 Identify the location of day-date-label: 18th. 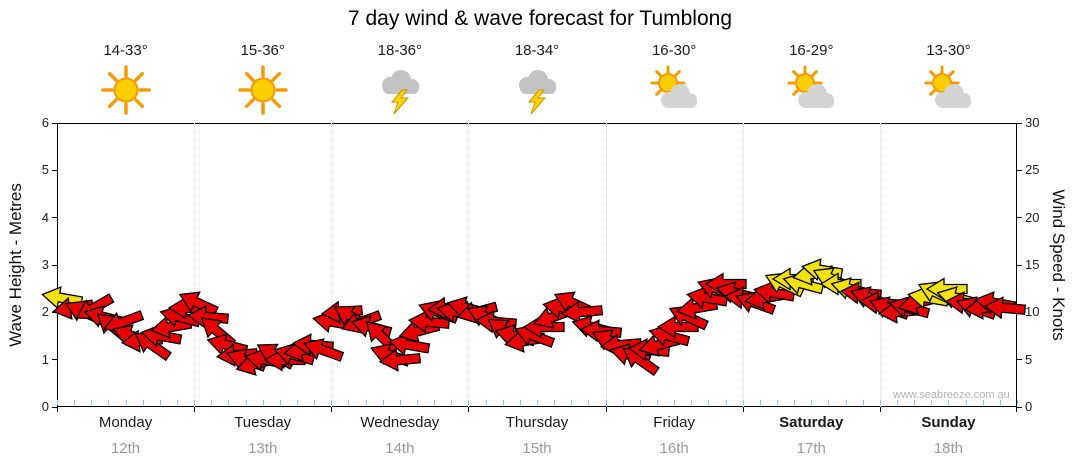
(948, 448).